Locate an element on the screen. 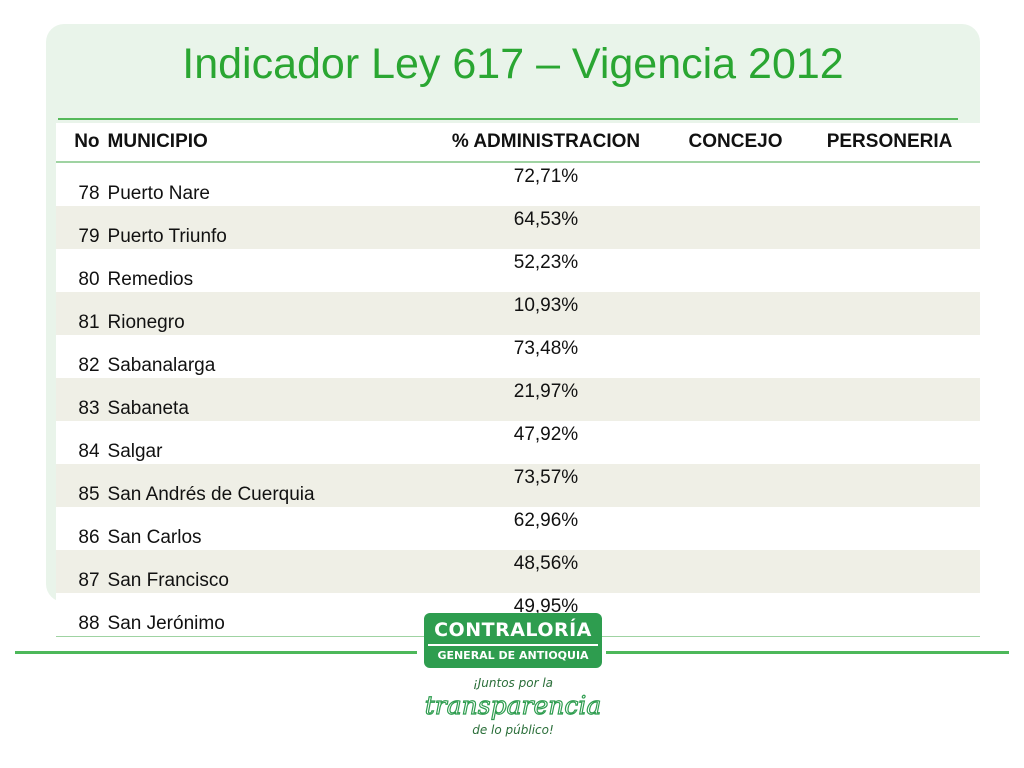 Image resolution: width=1024 pixels, height=768 pixels. cell-municipio: Rionegro is located at coordinates (262, 313).